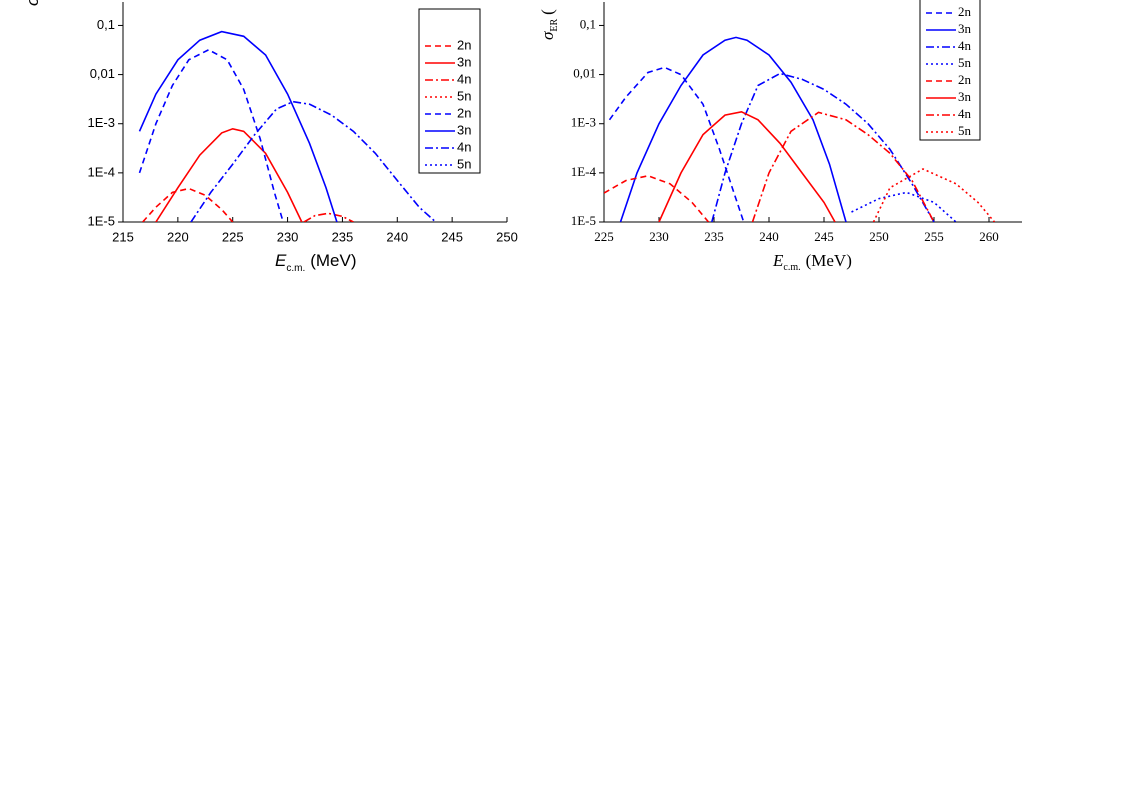 This screenshot has width=1134, height=788. What do you see at coordinates (989, 236) in the screenshot?
I see `x-tick-label: 260` at bounding box center [989, 236].